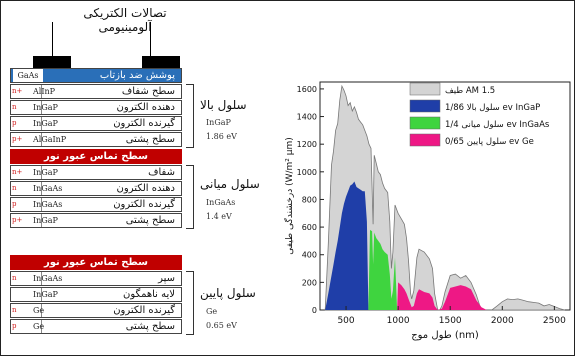  I want to click on bottom-cell-brace, so click(190, 303).